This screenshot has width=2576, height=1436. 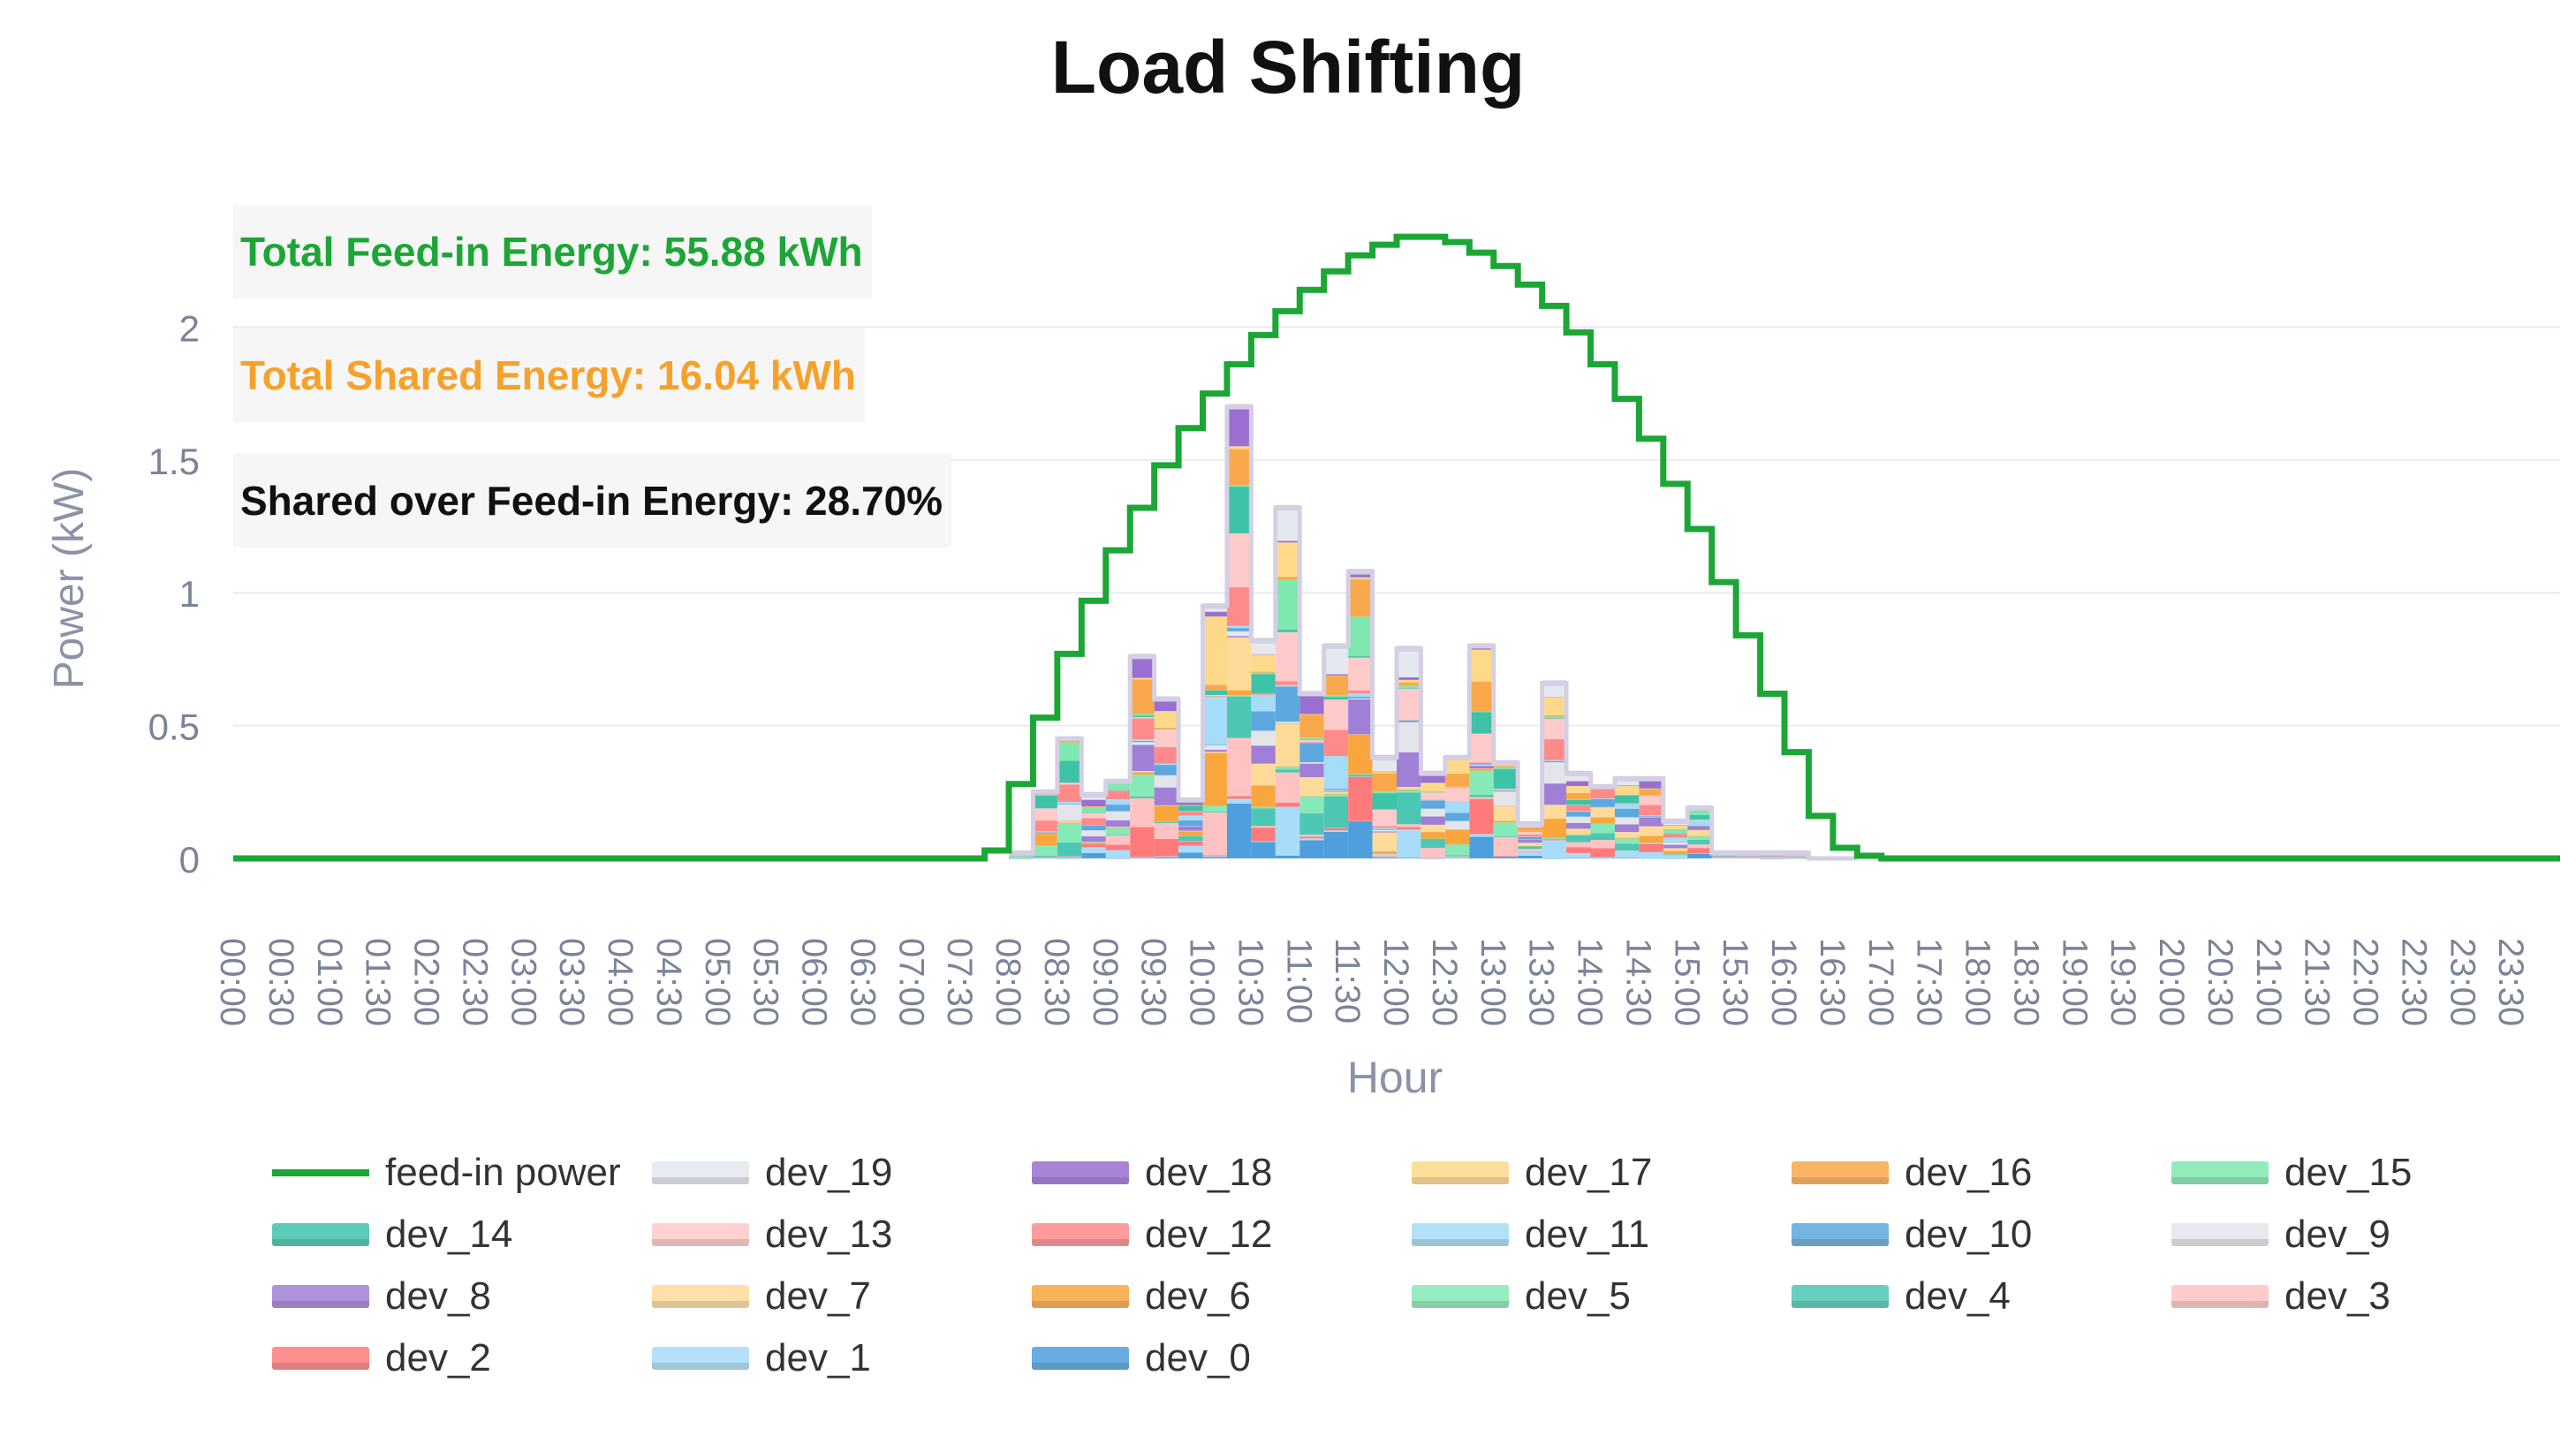 What do you see at coordinates (1902, 1296) in the screenshot?
I see `legend-item-dev-4: dev_4` at bounding box center [1902, 1296].